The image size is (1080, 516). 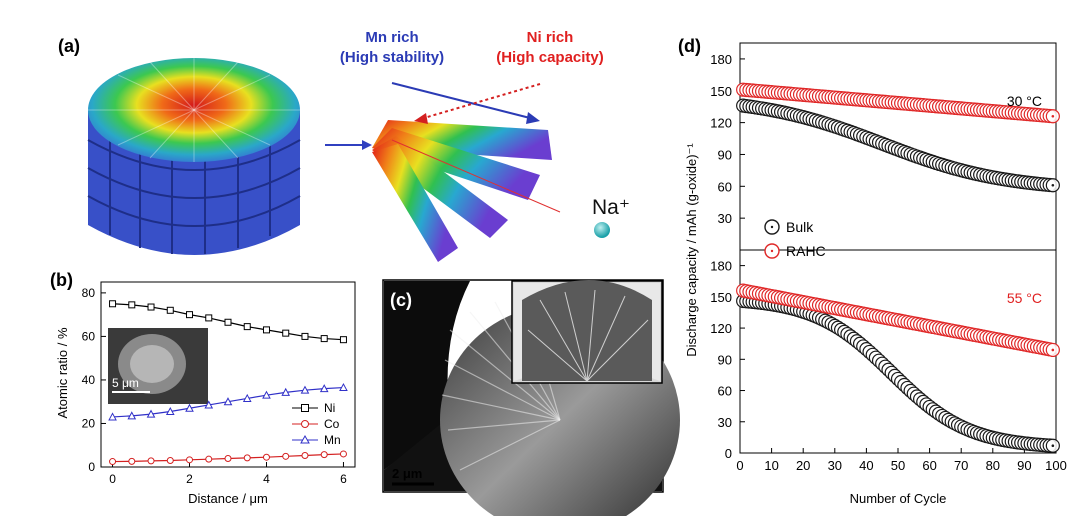 What do you see at coordinates (898, 498) in the screenshot?
I see `chart-d-xlabel: Number of Cycle` at bounding box center [898, 498].